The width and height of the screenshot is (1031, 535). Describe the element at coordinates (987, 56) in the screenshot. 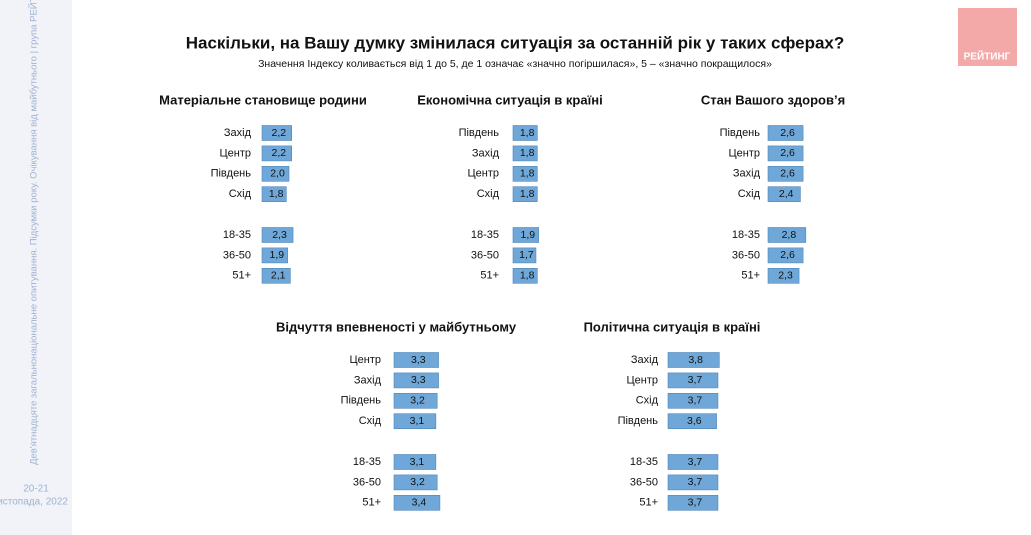

I see `logo: РЕЙТИНГ` at that location.